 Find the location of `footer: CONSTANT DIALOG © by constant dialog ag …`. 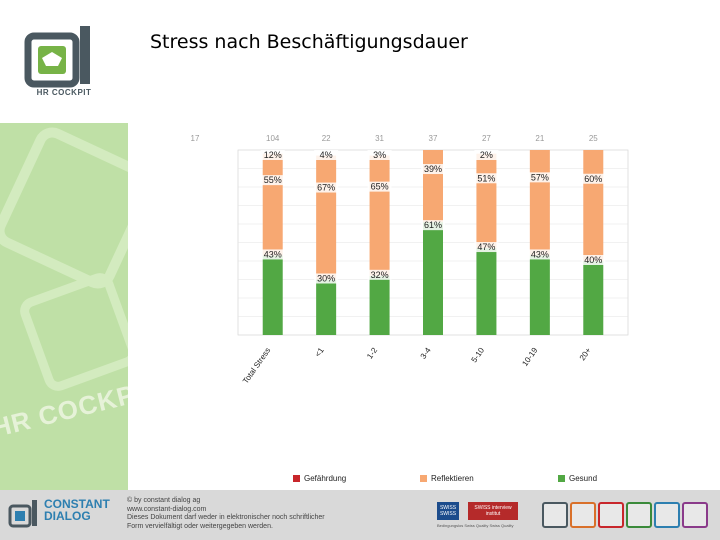

footer: CONSTANT DIALOG © by constant dialog ag … is located at coordinates (360, 515).